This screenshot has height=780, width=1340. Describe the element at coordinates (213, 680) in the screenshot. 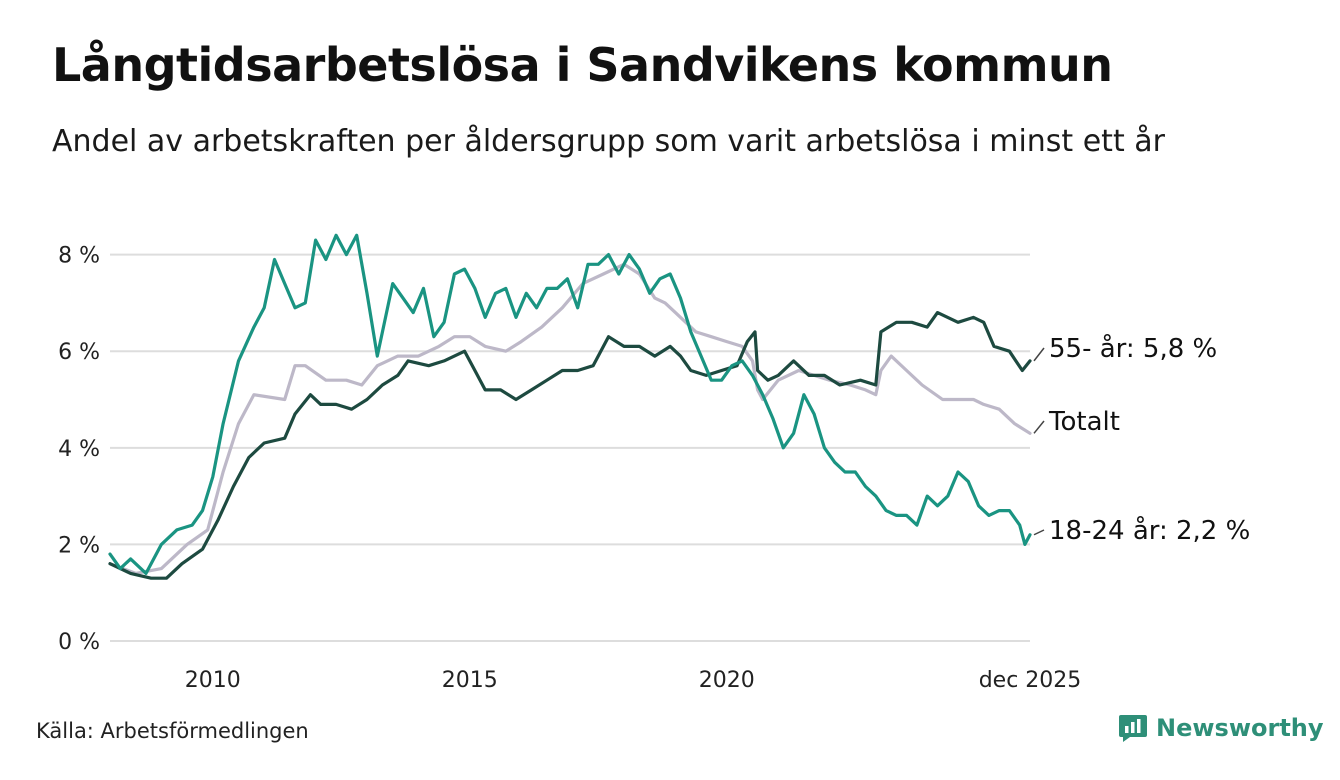

I see `x-tick-label: 2010` at that location.